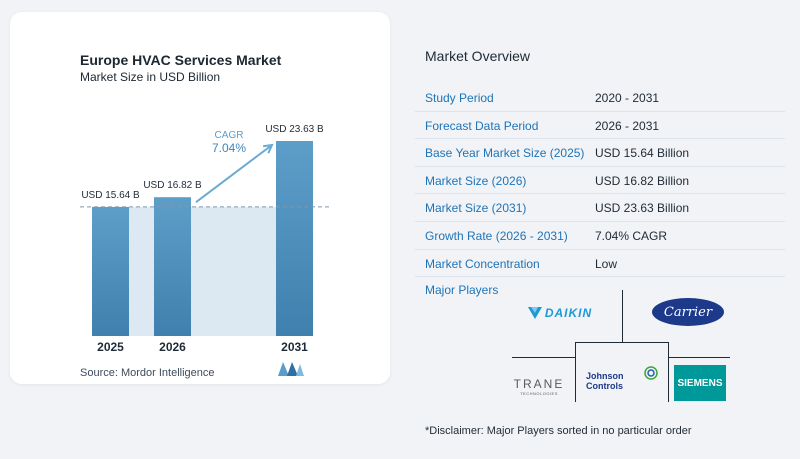 The height and width of the screenshot is (459, 800). Describe the element at coordinates (229, 135) in the screenshot. I see `cagr-label: CAGR` at that location.